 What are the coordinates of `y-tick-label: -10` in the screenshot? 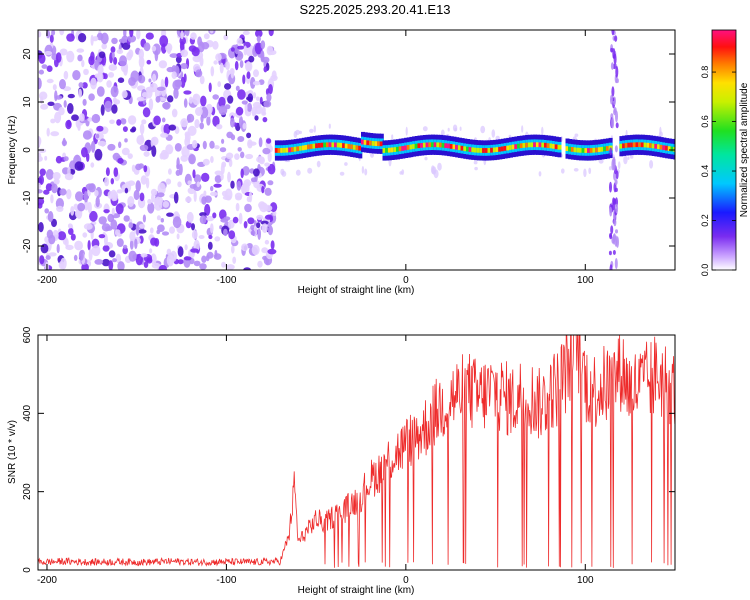 It's located at (27, 197).